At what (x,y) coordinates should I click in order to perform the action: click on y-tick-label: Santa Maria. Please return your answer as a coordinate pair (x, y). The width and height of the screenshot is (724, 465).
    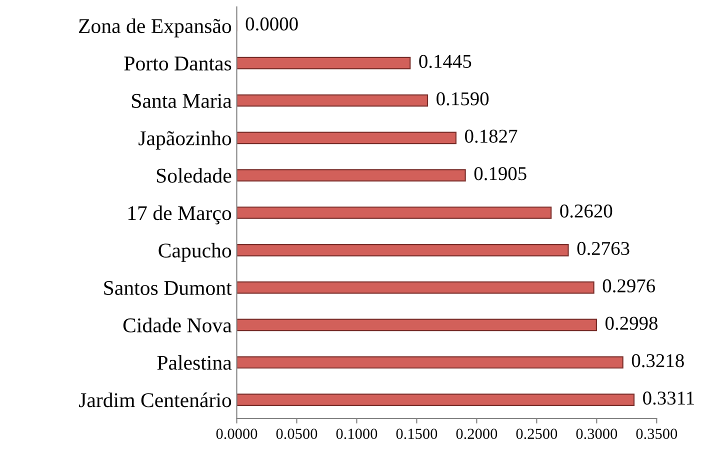
    Looking at the image, I should click on (182, 101).